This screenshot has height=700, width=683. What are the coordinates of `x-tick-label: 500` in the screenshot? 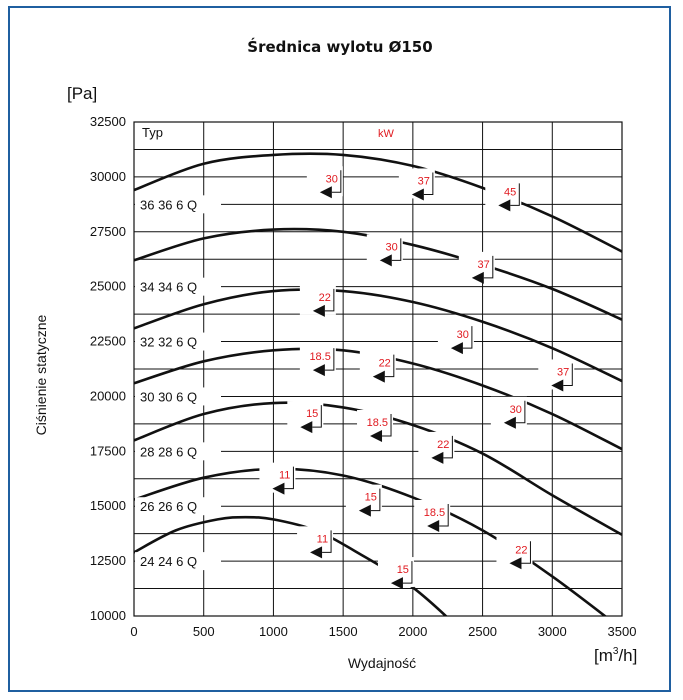 It's located at (204, 631).